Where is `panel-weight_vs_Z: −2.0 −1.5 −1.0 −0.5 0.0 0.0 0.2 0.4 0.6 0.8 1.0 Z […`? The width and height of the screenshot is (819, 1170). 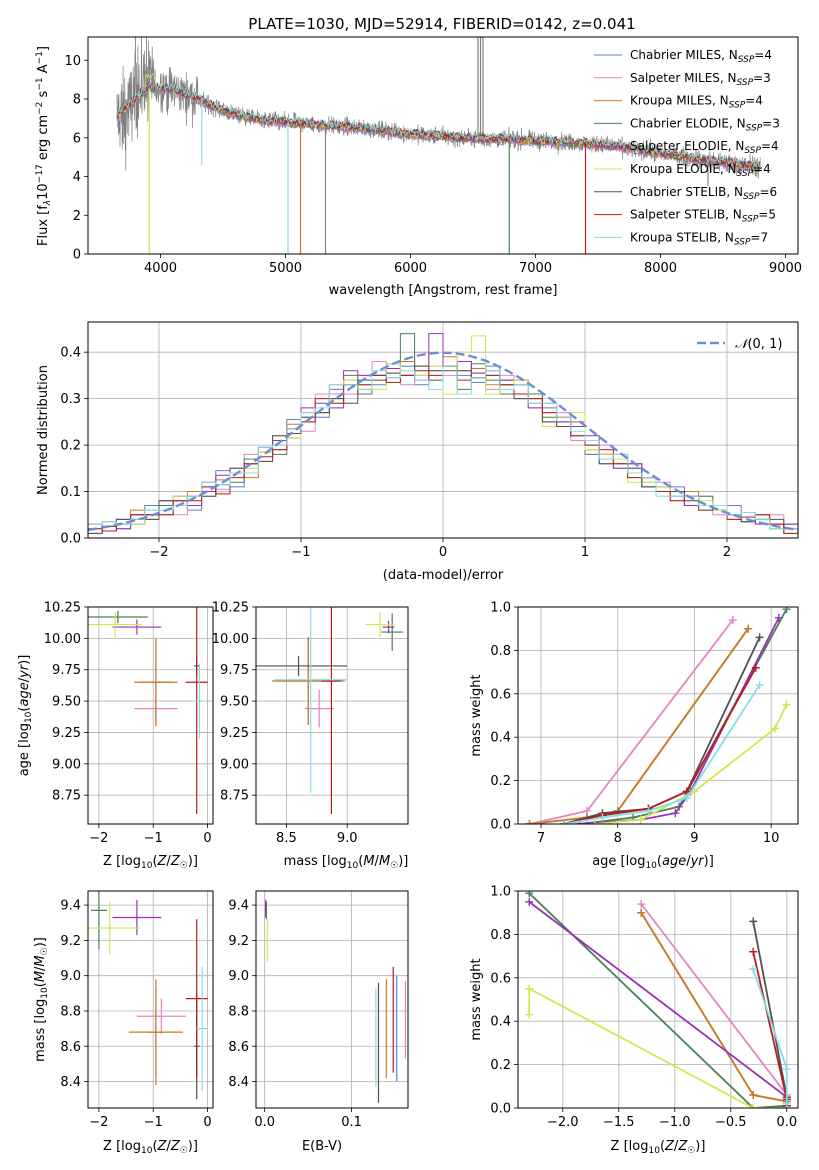 panel-weight_vs_Z: −2.0 −1.5 −1.0 −0.5 0.0 0.0 0.2 0.4 0.6 0.8 1.0 Z [… is located at coordinates (634, 1020).